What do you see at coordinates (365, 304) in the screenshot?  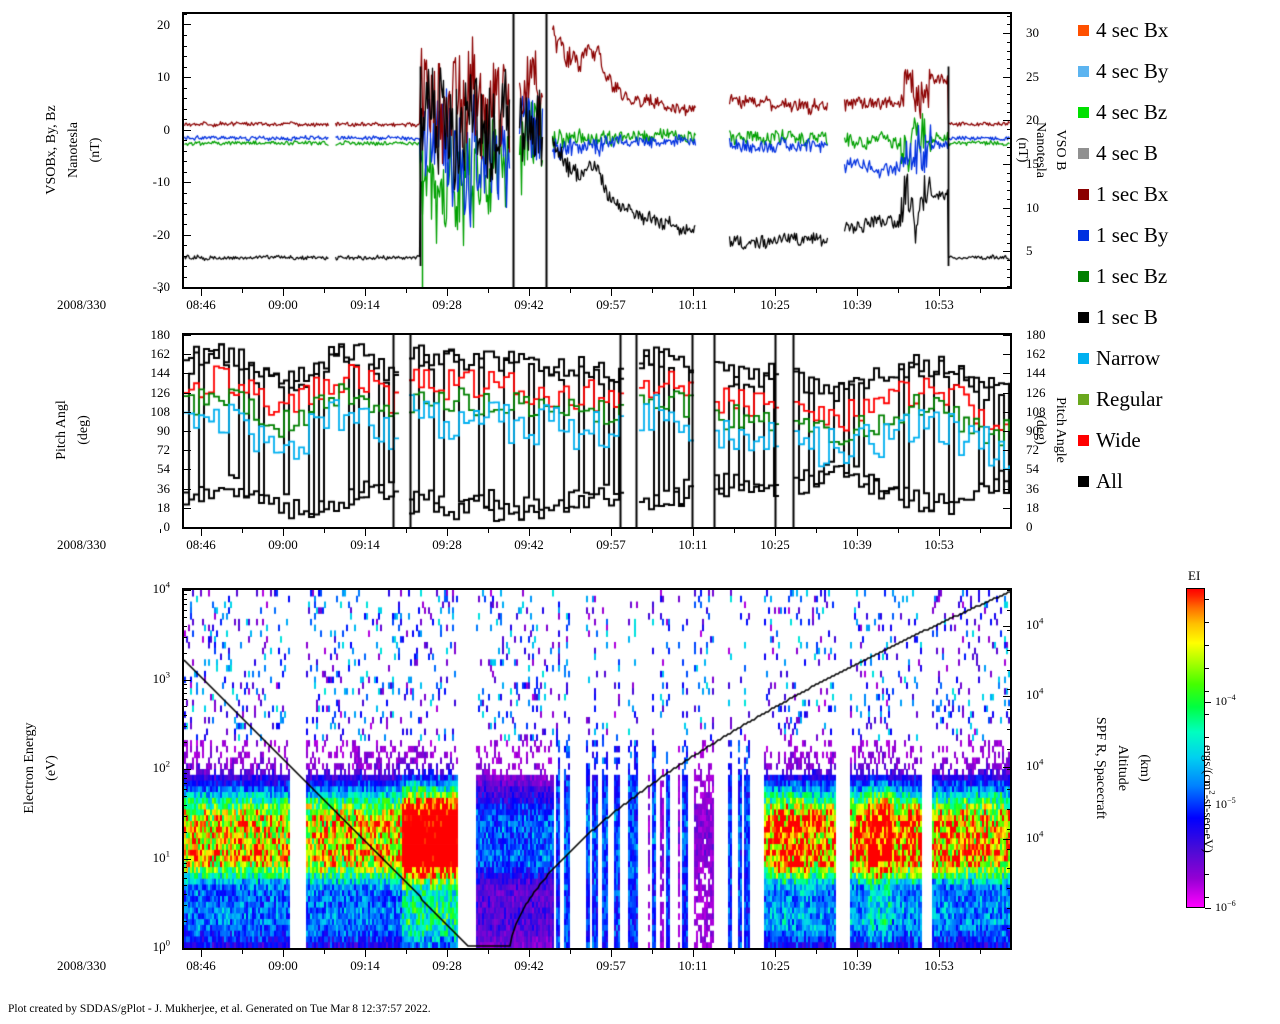 I see `mag-timelabel-2: 09:14` at bounding box center [365, 304].